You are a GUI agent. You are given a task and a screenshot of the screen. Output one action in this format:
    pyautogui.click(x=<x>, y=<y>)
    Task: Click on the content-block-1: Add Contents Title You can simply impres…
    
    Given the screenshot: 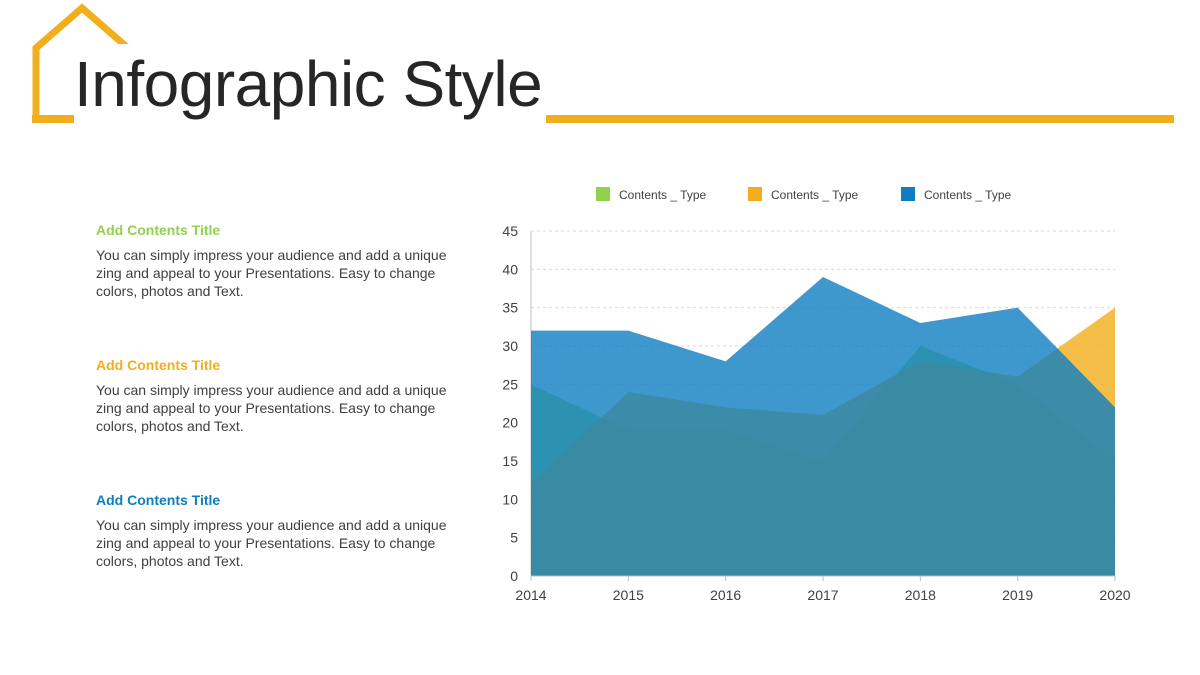 What is the action you would take?
    pyautogui.click(x=276, y=261)
    